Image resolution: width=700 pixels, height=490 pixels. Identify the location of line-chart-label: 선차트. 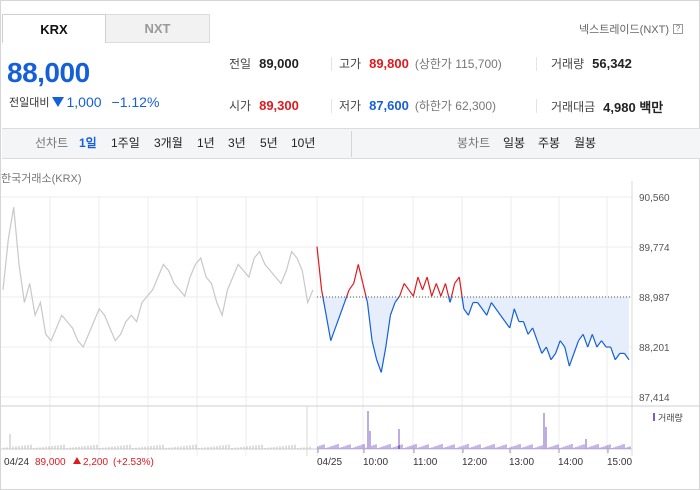
(52, 143).